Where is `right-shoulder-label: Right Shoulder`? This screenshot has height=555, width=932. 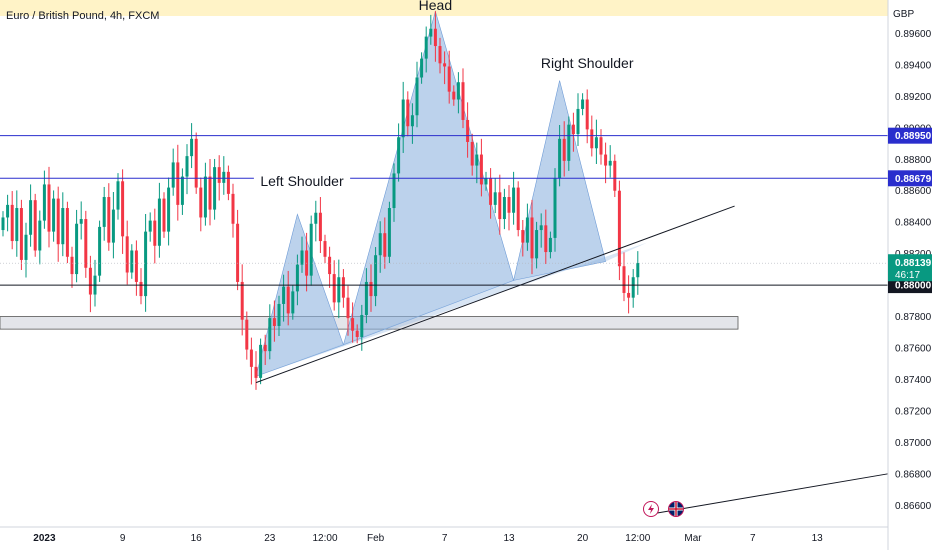 right-shoulder-label: Right Shoulder is located at coordinates (587, 63).